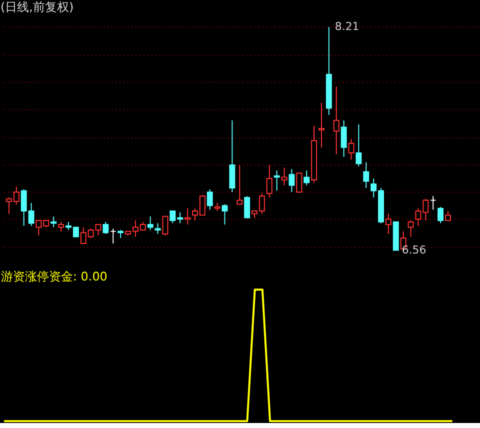 The image size is (480, 428). I want to click on chart-title: (日线,前复权), so click(37, 7).